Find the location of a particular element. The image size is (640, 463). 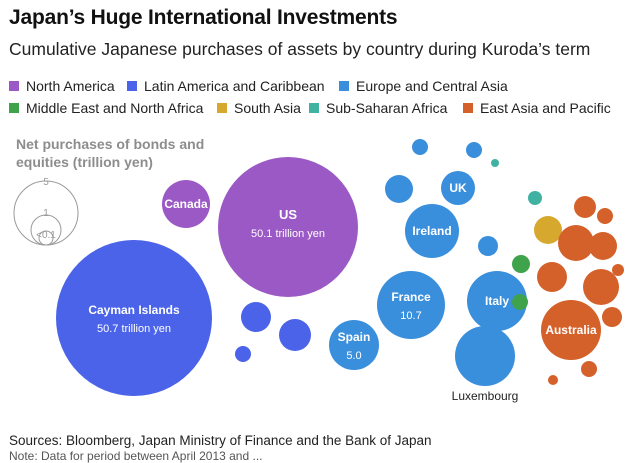

bubble-south-asia is located at coordinates (548, 230).